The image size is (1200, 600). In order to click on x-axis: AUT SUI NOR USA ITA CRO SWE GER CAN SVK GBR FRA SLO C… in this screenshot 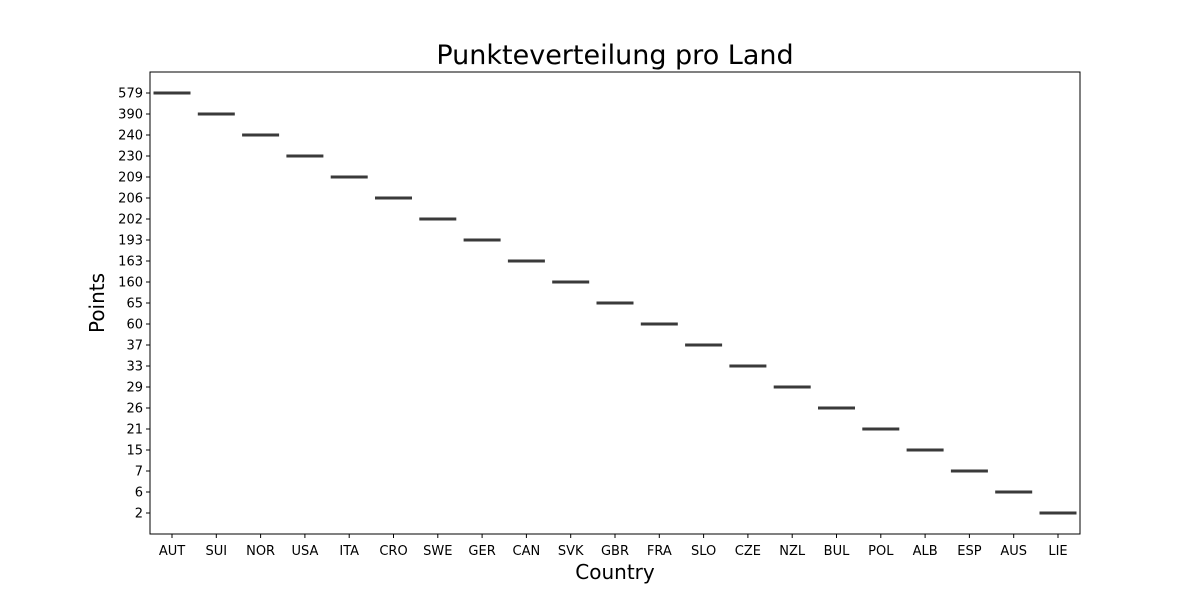, I will do `click(613, 546)`.